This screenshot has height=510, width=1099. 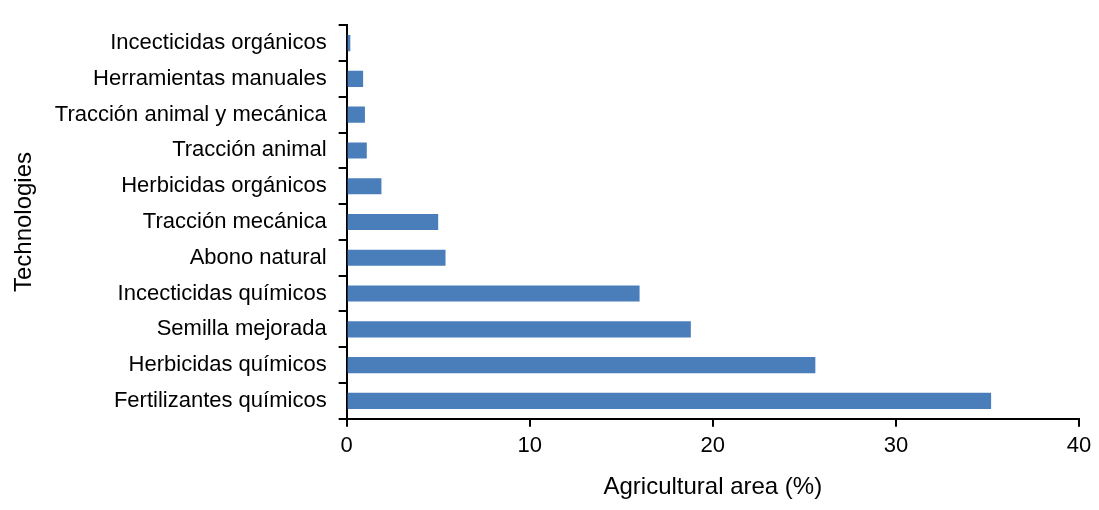 I want to click on y-tick-label: Herbicidas orgánicos, so click(x=224, y=185).